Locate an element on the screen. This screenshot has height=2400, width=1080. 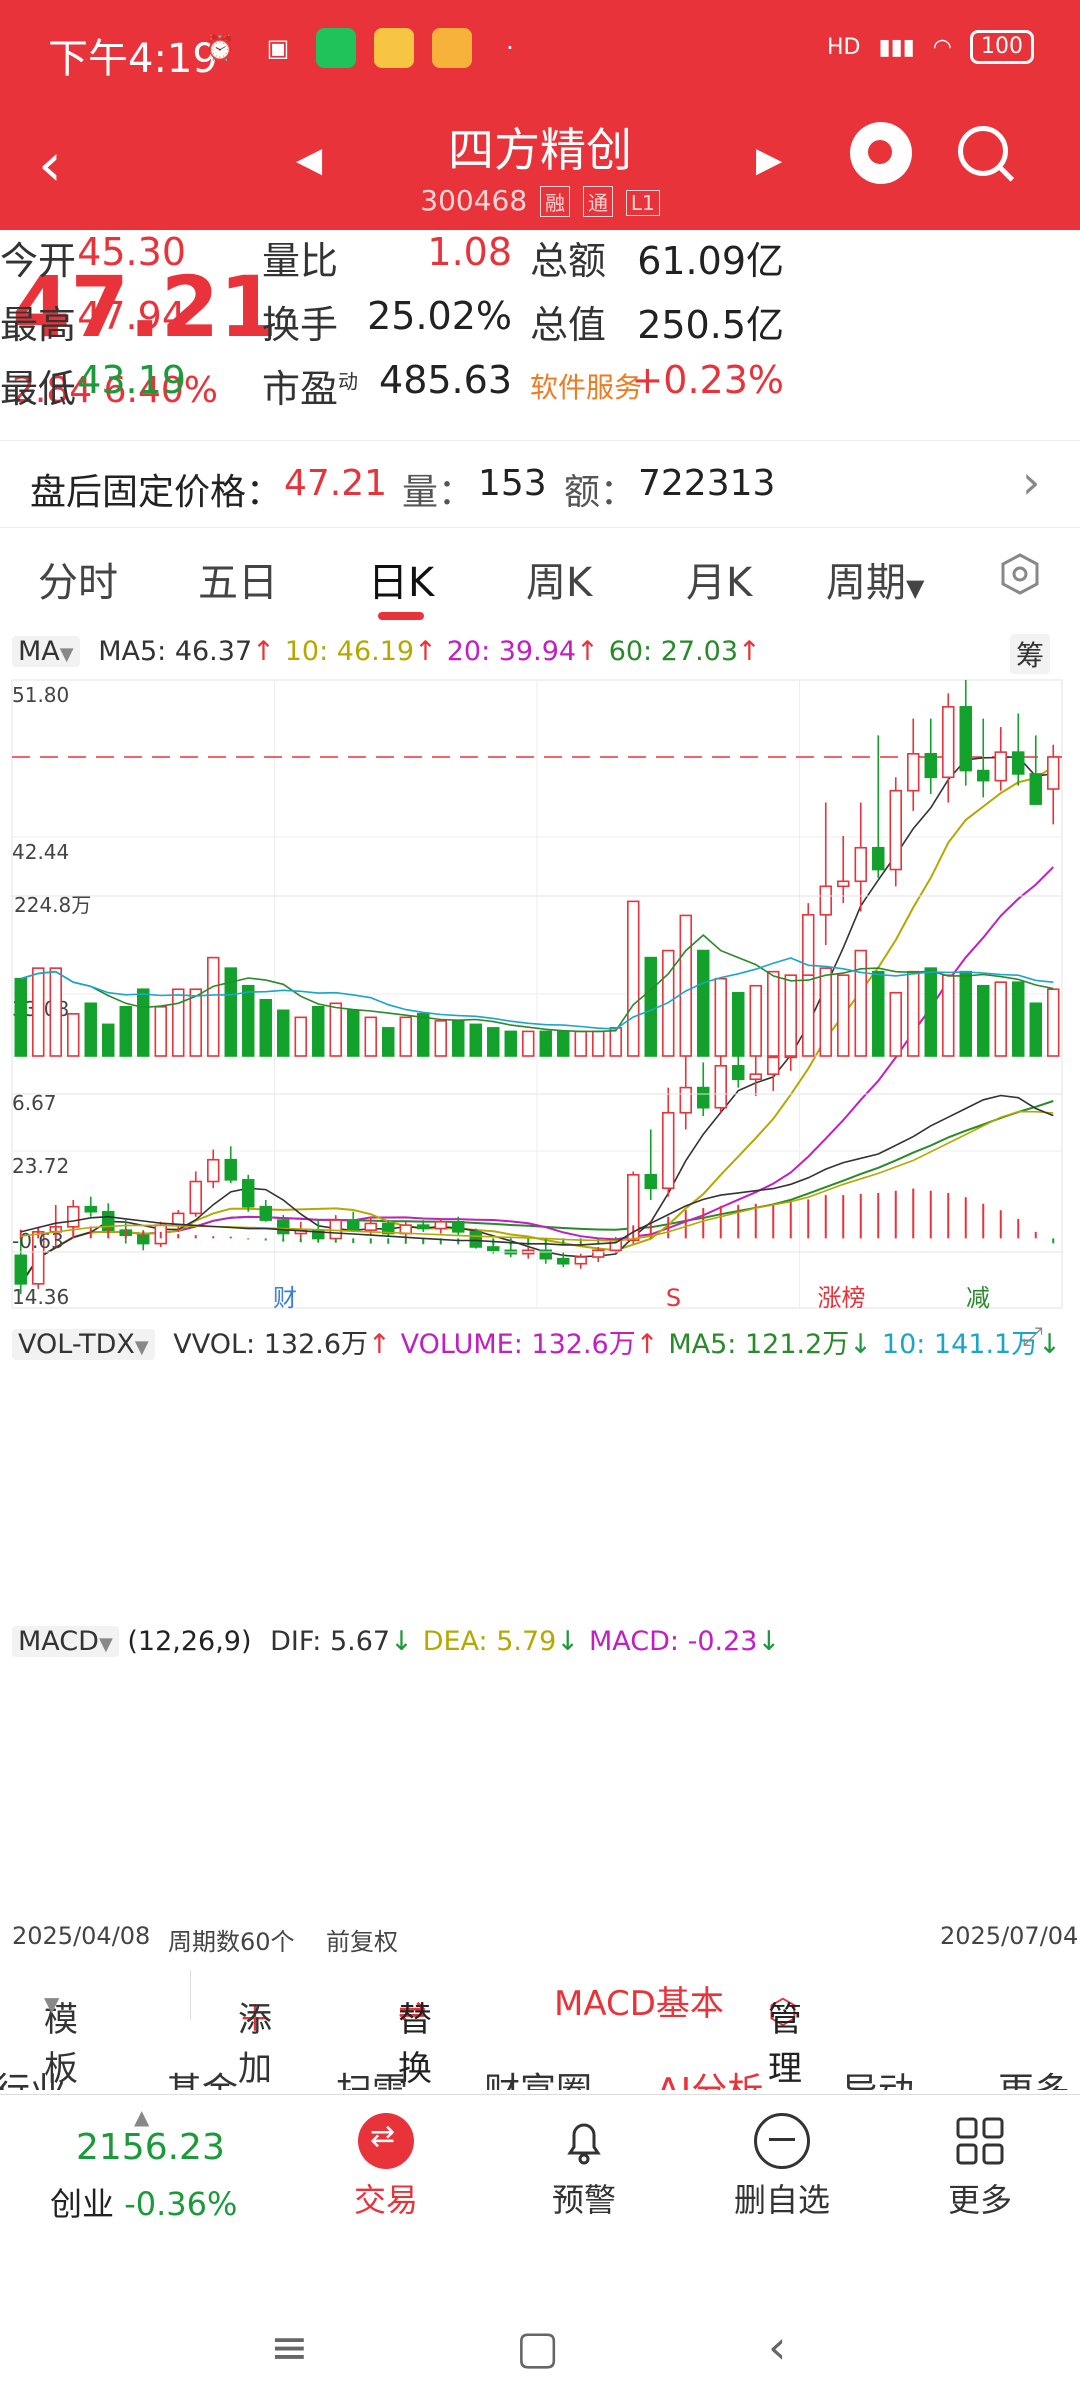
menu-icon: ≡ is located at coordinates (289, 2347).